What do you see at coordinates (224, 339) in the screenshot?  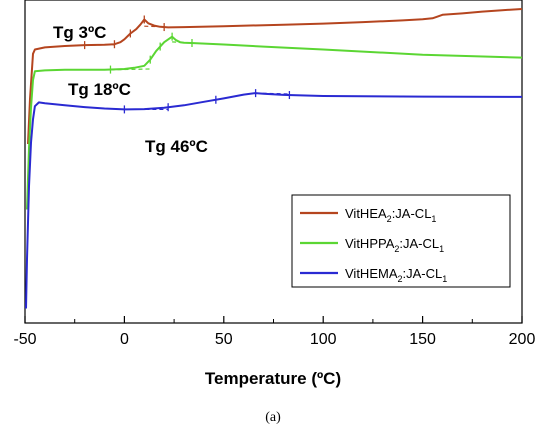 I see `x-tick-label: 50` at bounding box center [224, 339].